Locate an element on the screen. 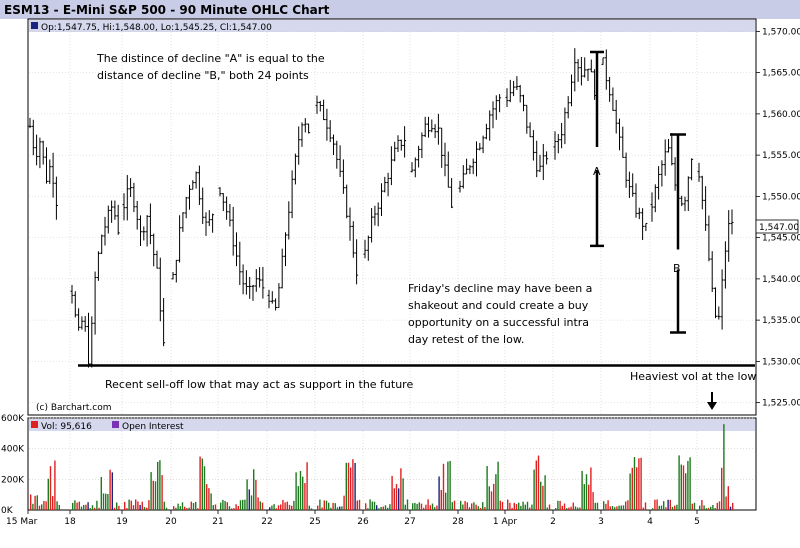  heaviest-vol-note: Heaviest vol at the low is located at coordinates (693, 376).